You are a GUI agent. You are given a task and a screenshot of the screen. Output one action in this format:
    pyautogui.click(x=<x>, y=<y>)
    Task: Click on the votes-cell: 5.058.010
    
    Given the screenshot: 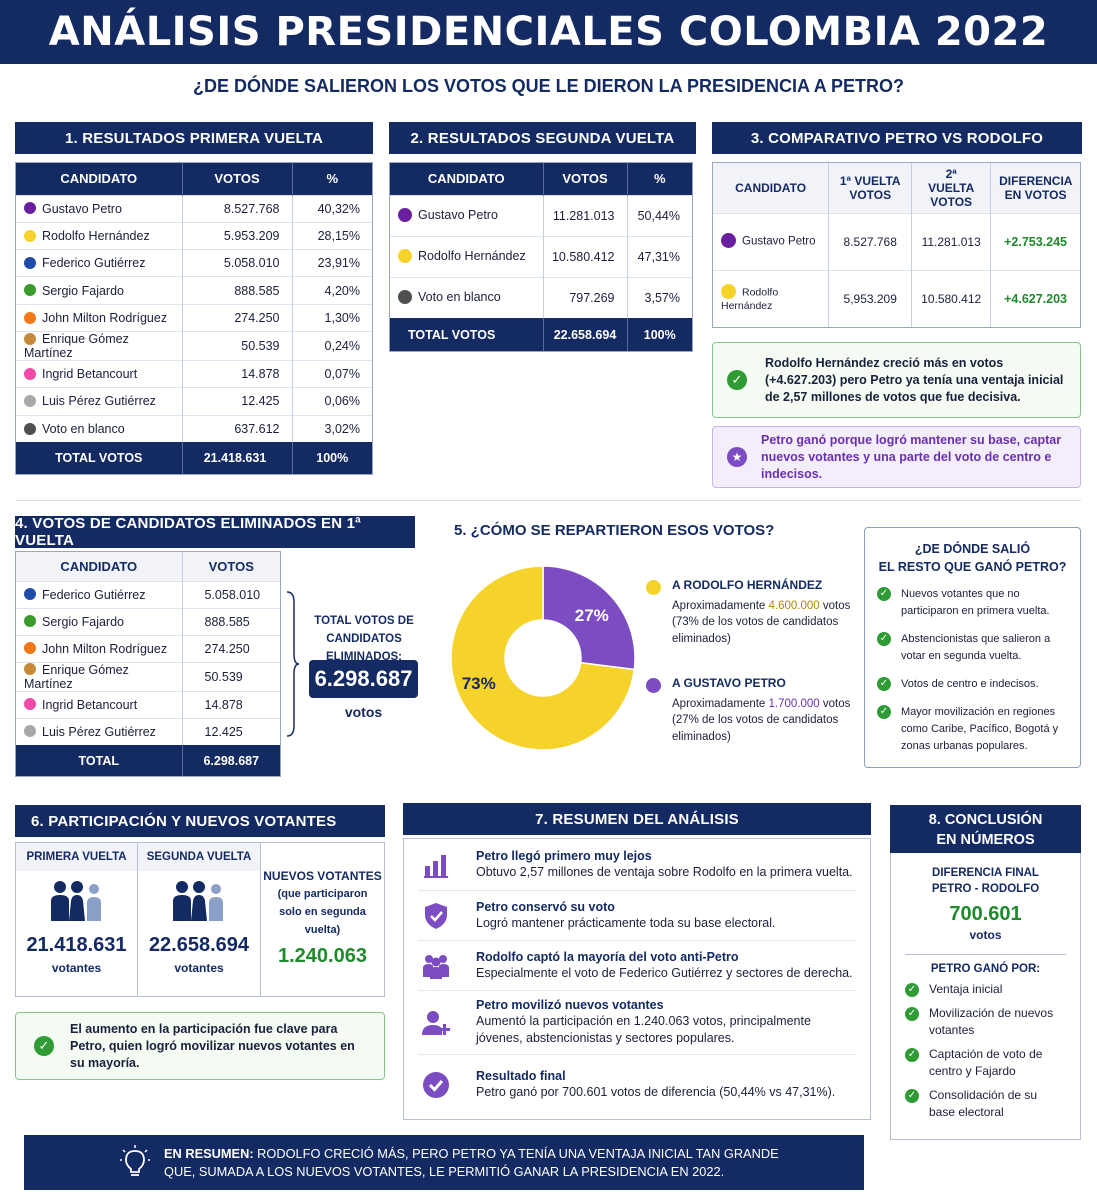 What is the action you would take?
    pyautogui.click(x=231, y=594)
    